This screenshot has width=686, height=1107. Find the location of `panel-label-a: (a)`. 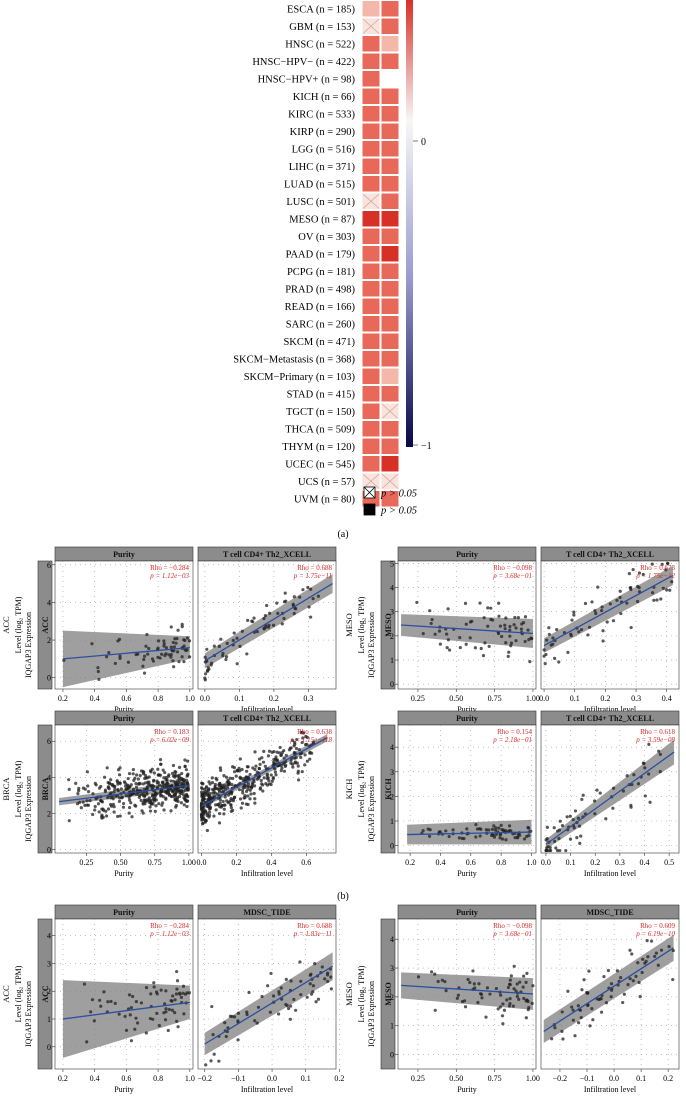

panel-label-a: (a) is located at coordinates (342, 534).